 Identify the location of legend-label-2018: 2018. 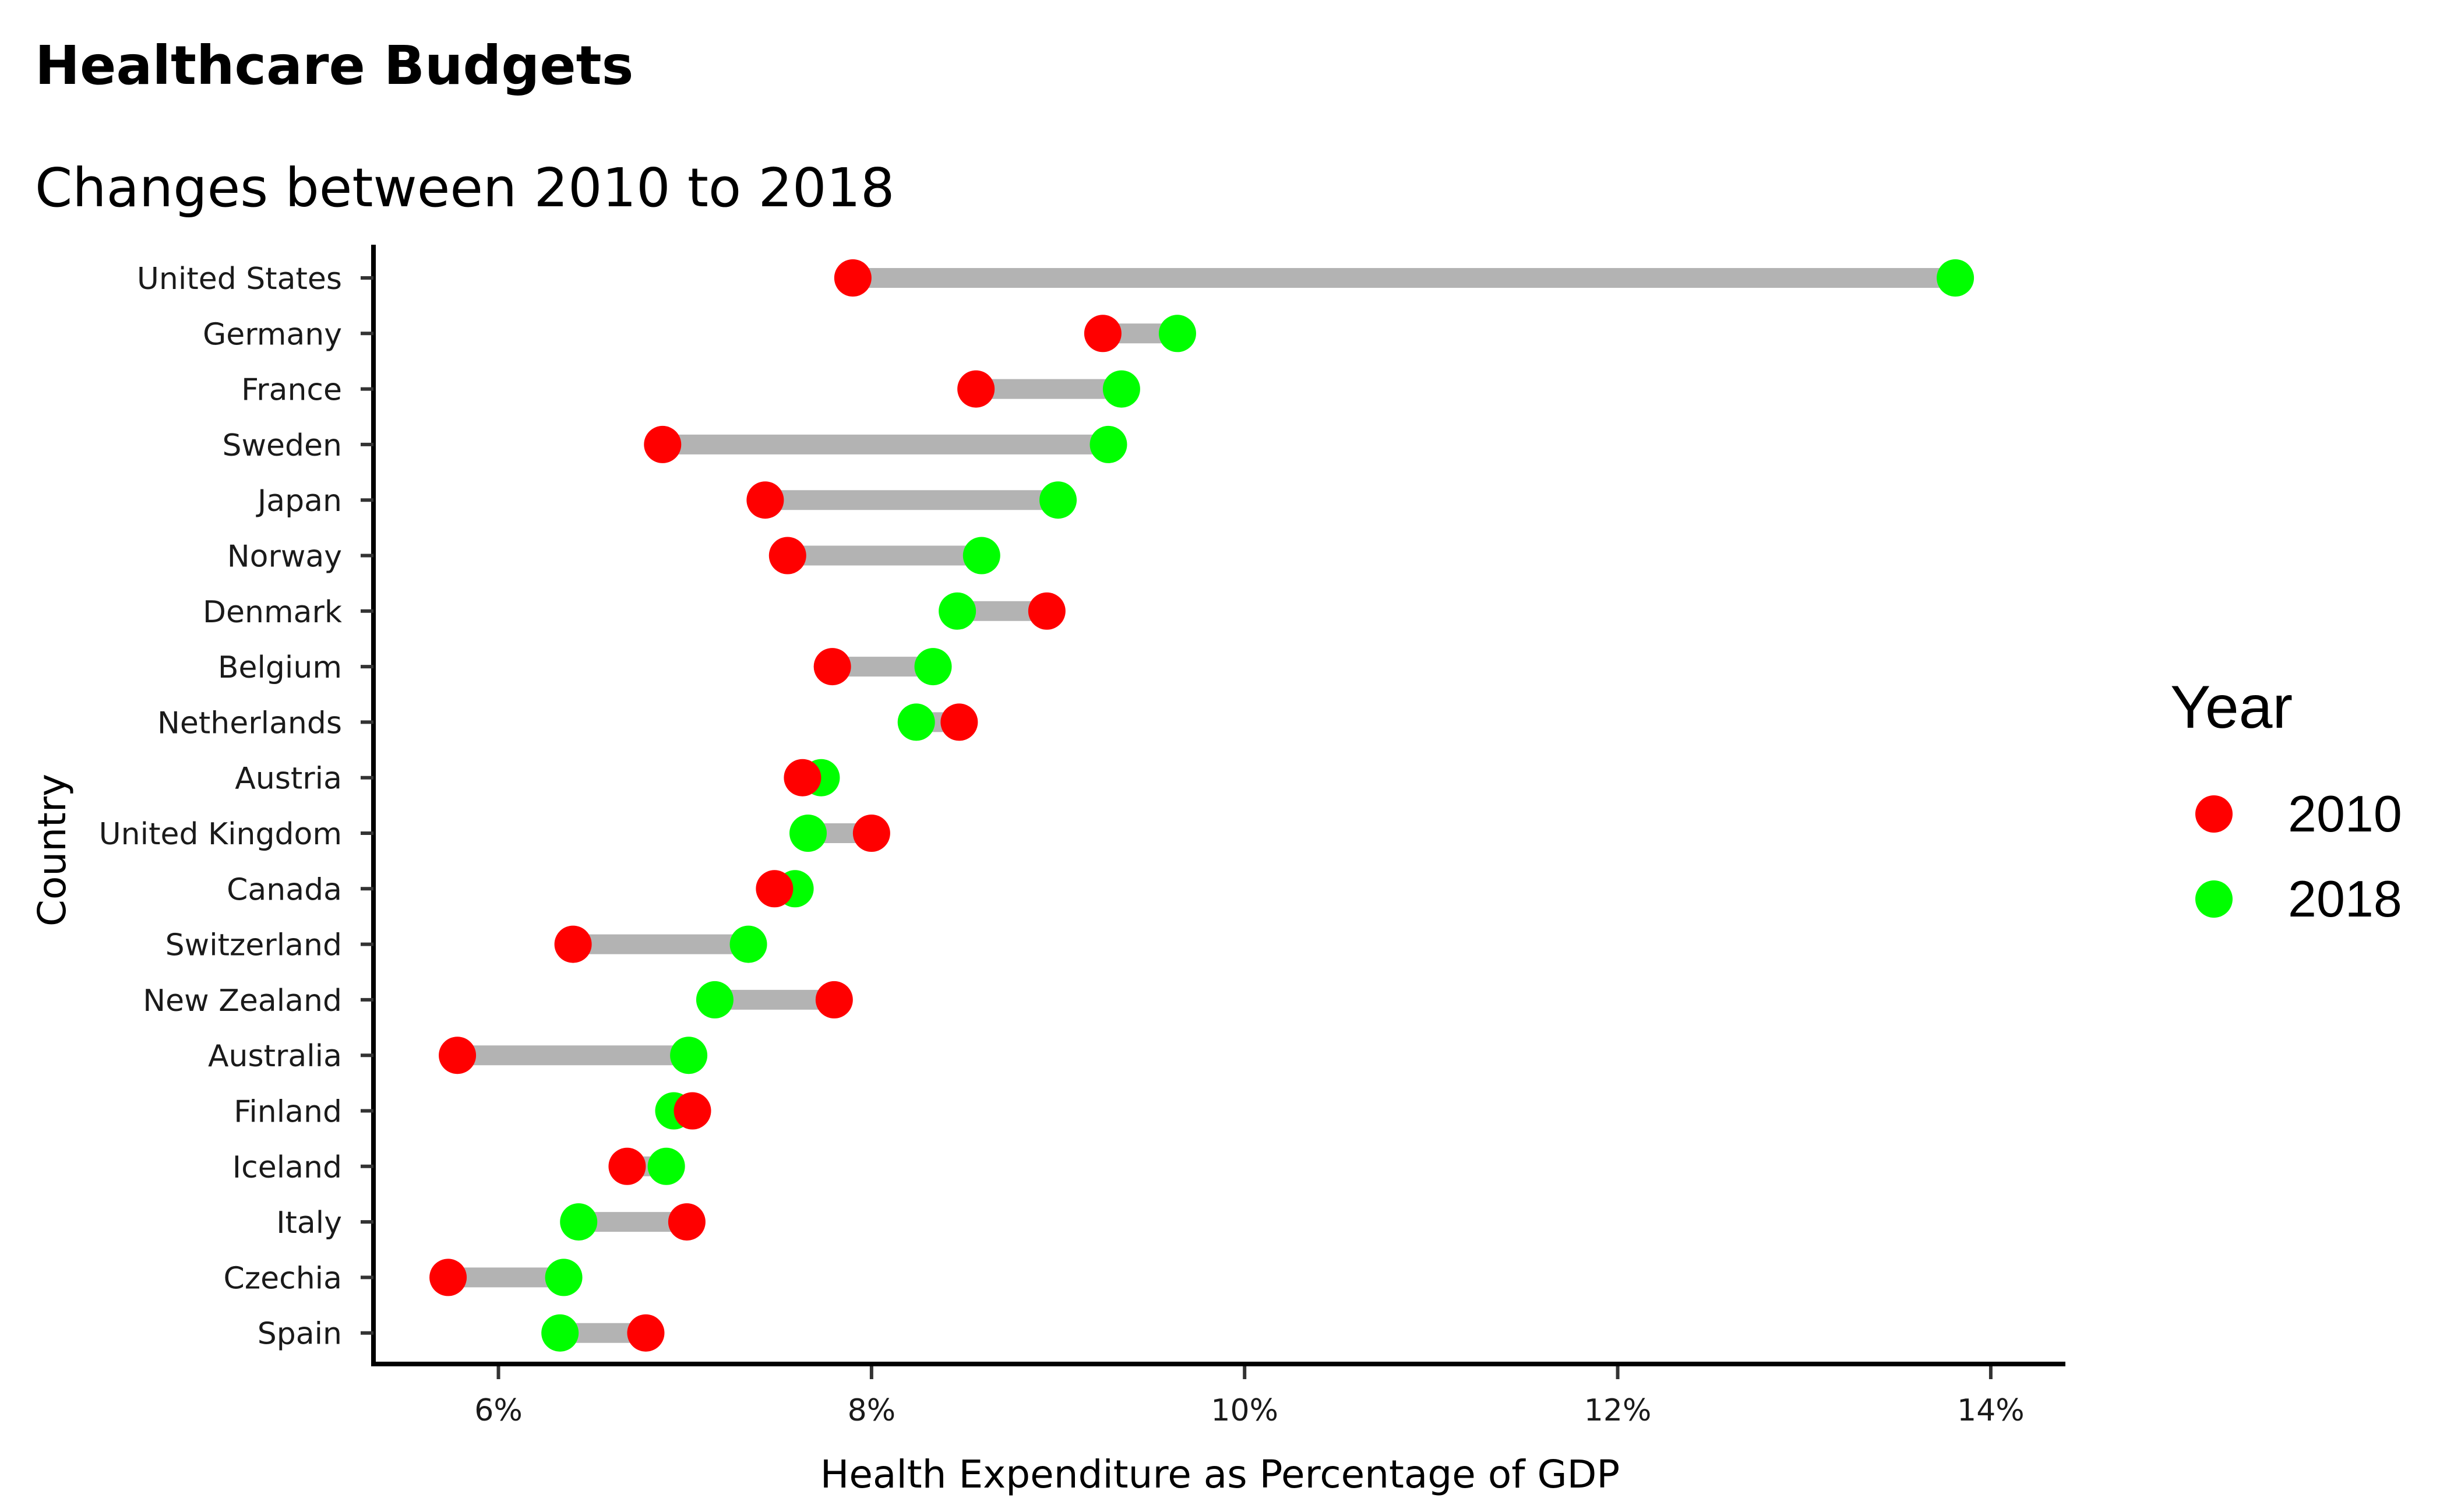
(2345, 899).